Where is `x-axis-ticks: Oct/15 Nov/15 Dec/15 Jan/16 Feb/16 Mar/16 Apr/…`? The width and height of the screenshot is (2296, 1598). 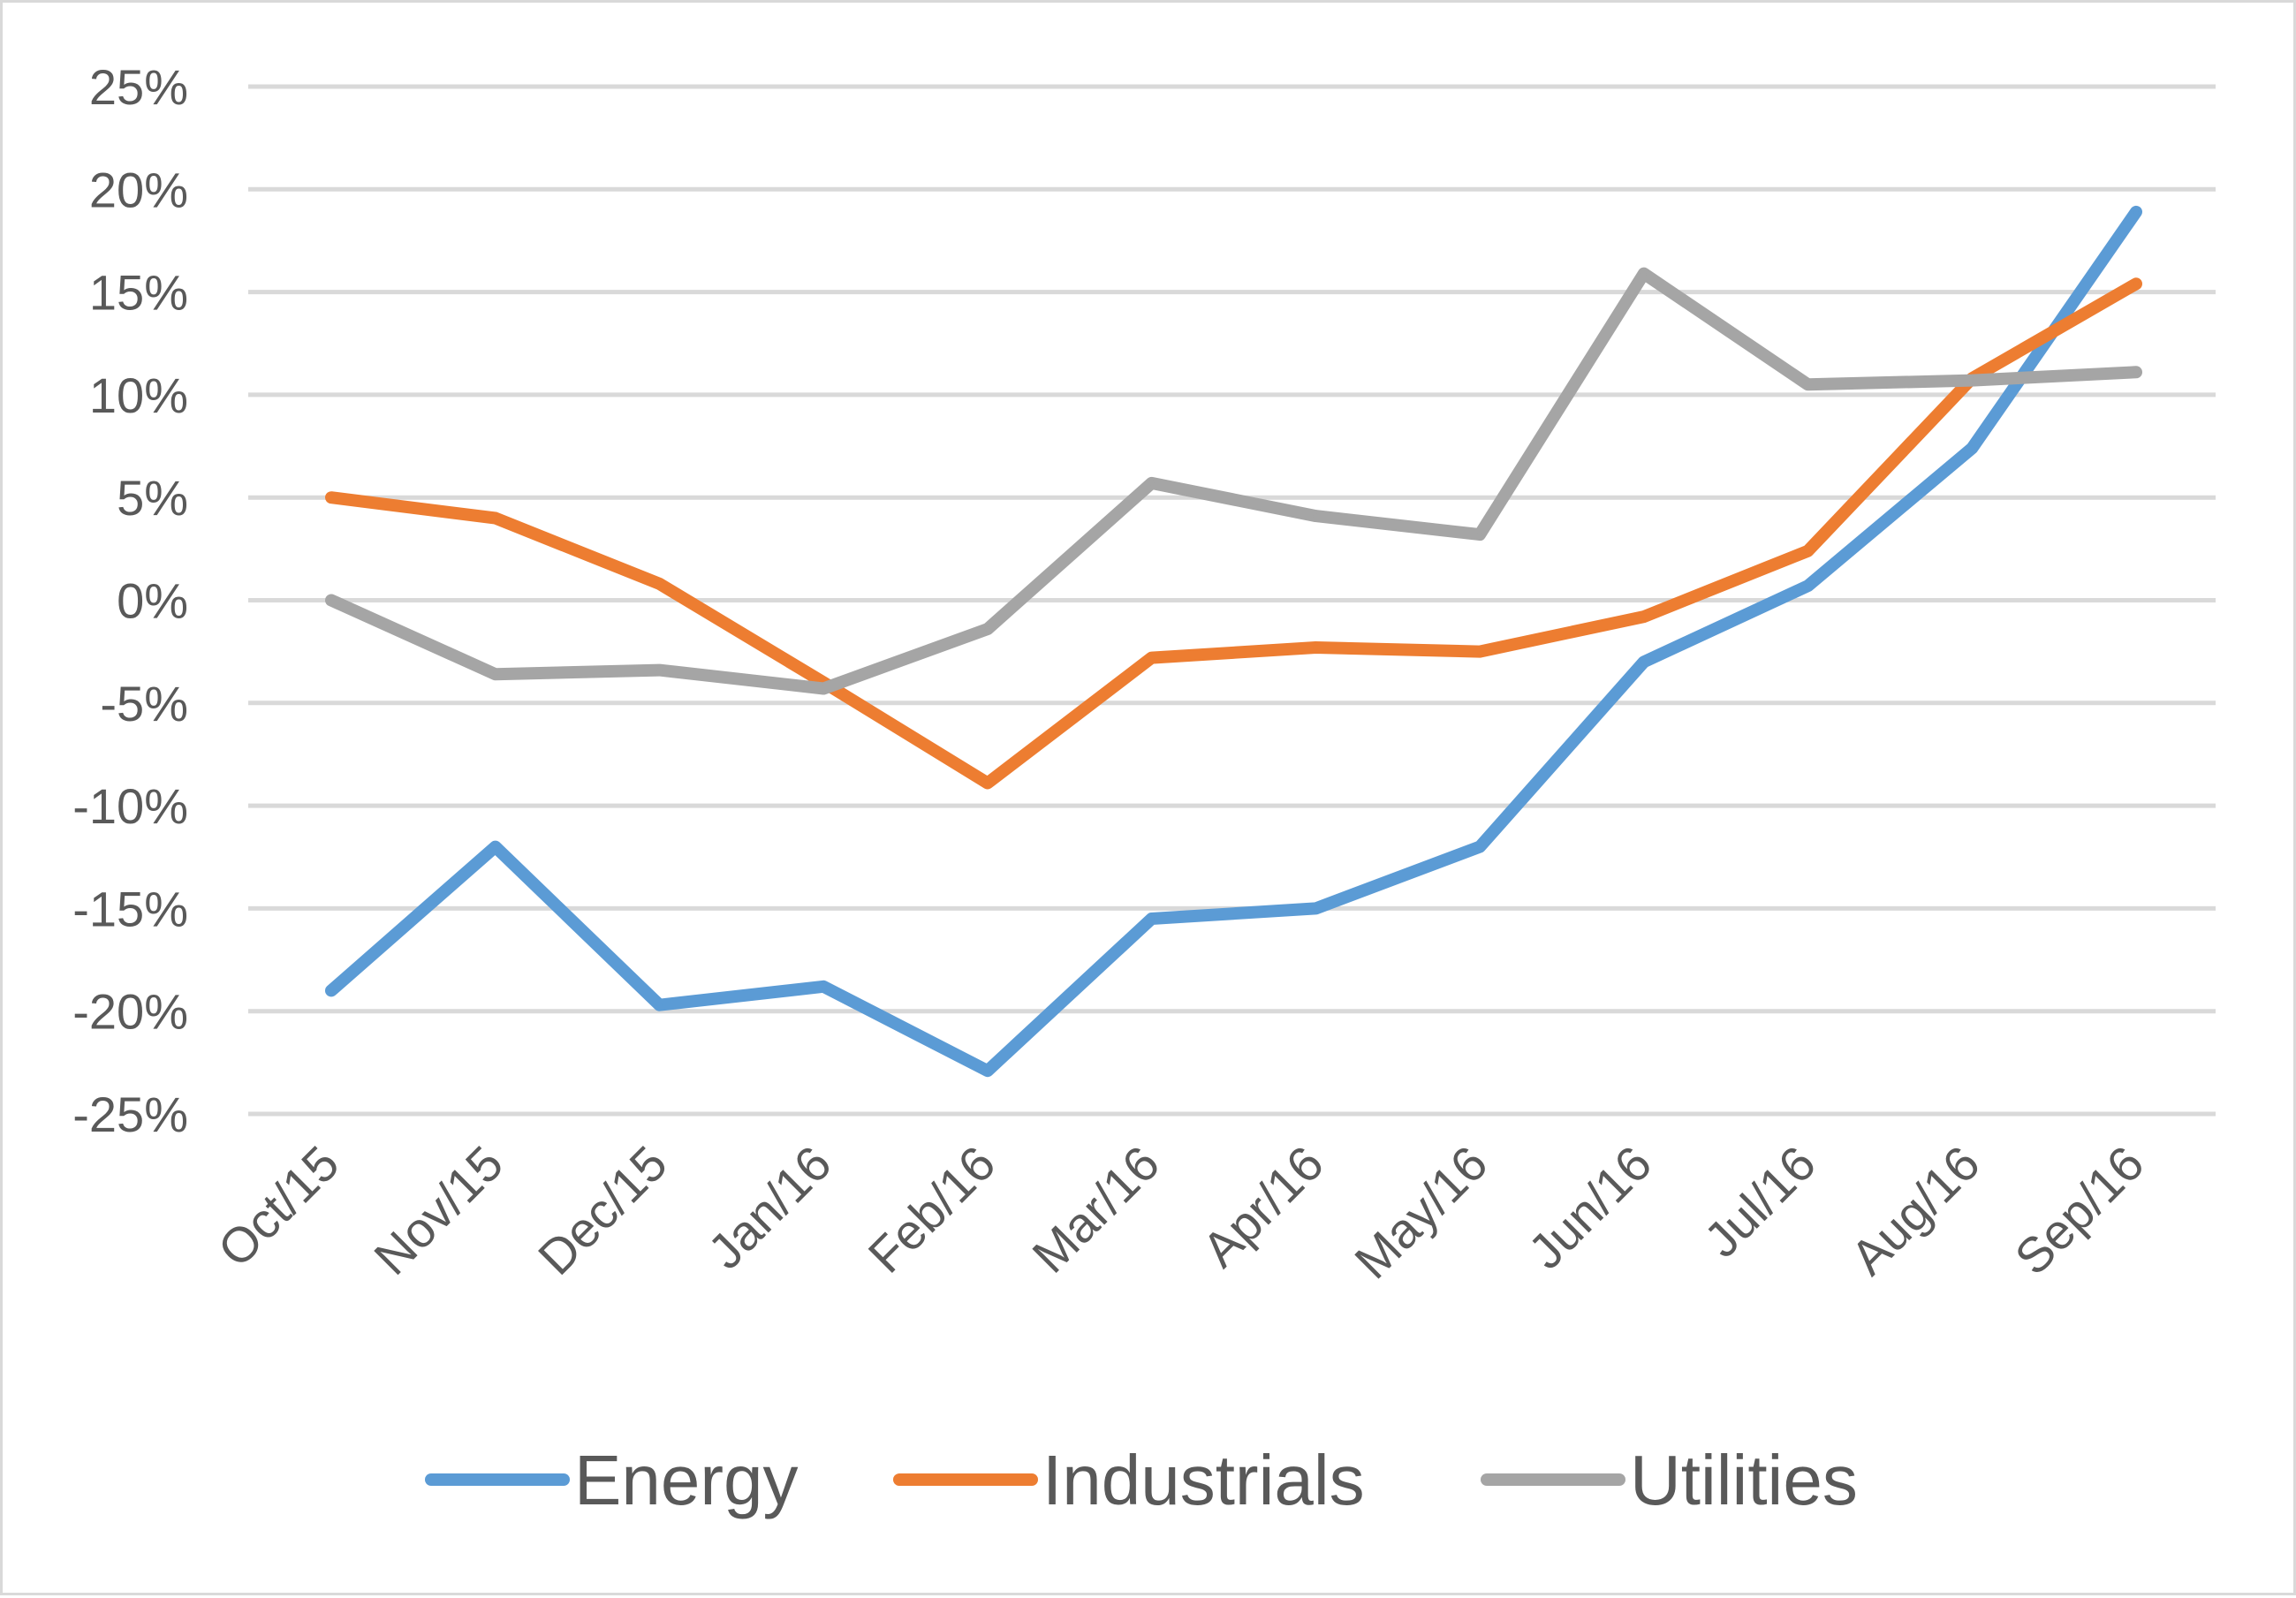
x-axis-ticks: Oct/15 Nov/15 Dec/15 Jan/16 Feb/16 Mar/16 Apr/… is located at coordinates (1180, 1212).